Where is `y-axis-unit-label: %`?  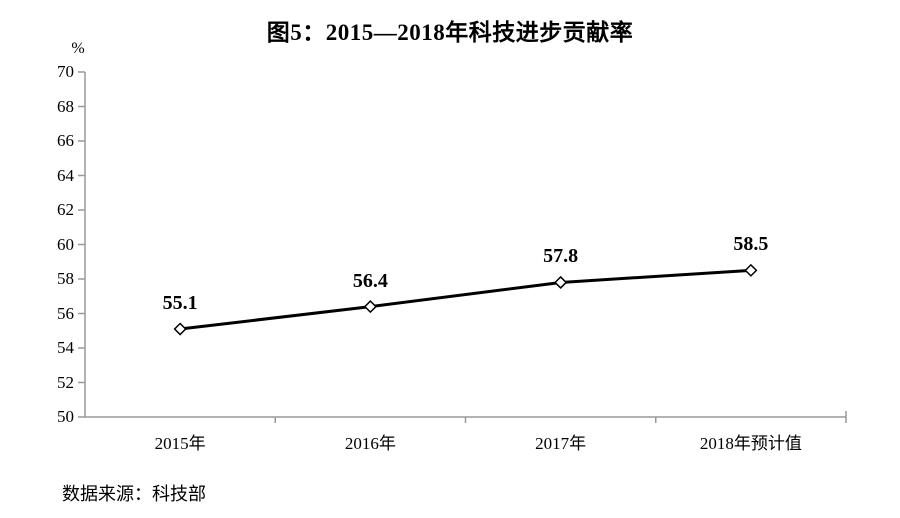
y-axis-unit-label: % is located at coordinates (78, 48).